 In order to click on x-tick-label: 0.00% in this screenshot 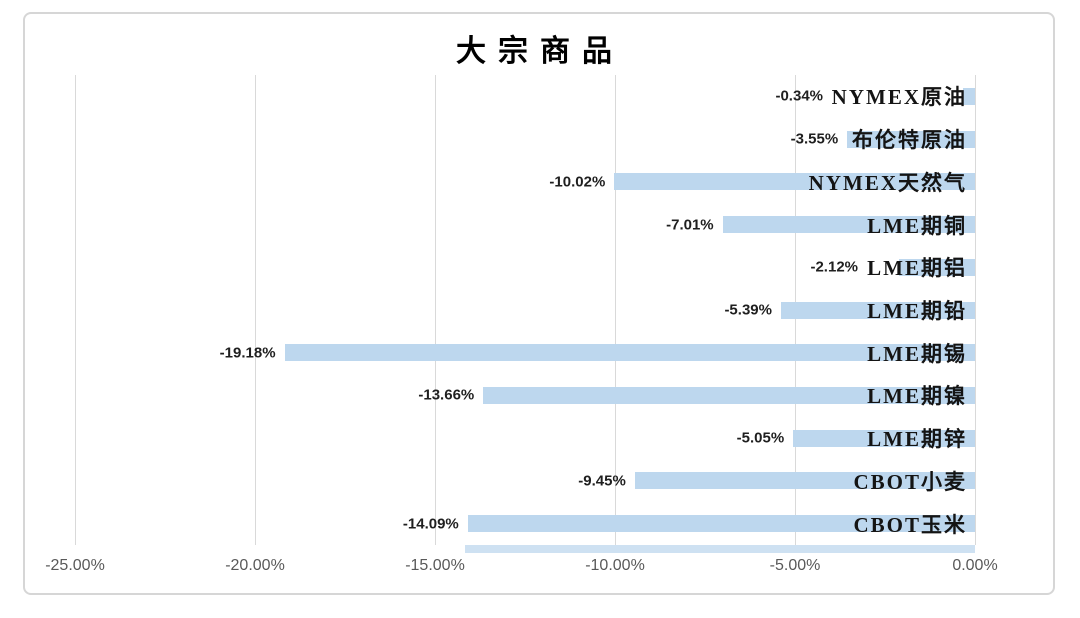, I will do `click(975, 565)`.